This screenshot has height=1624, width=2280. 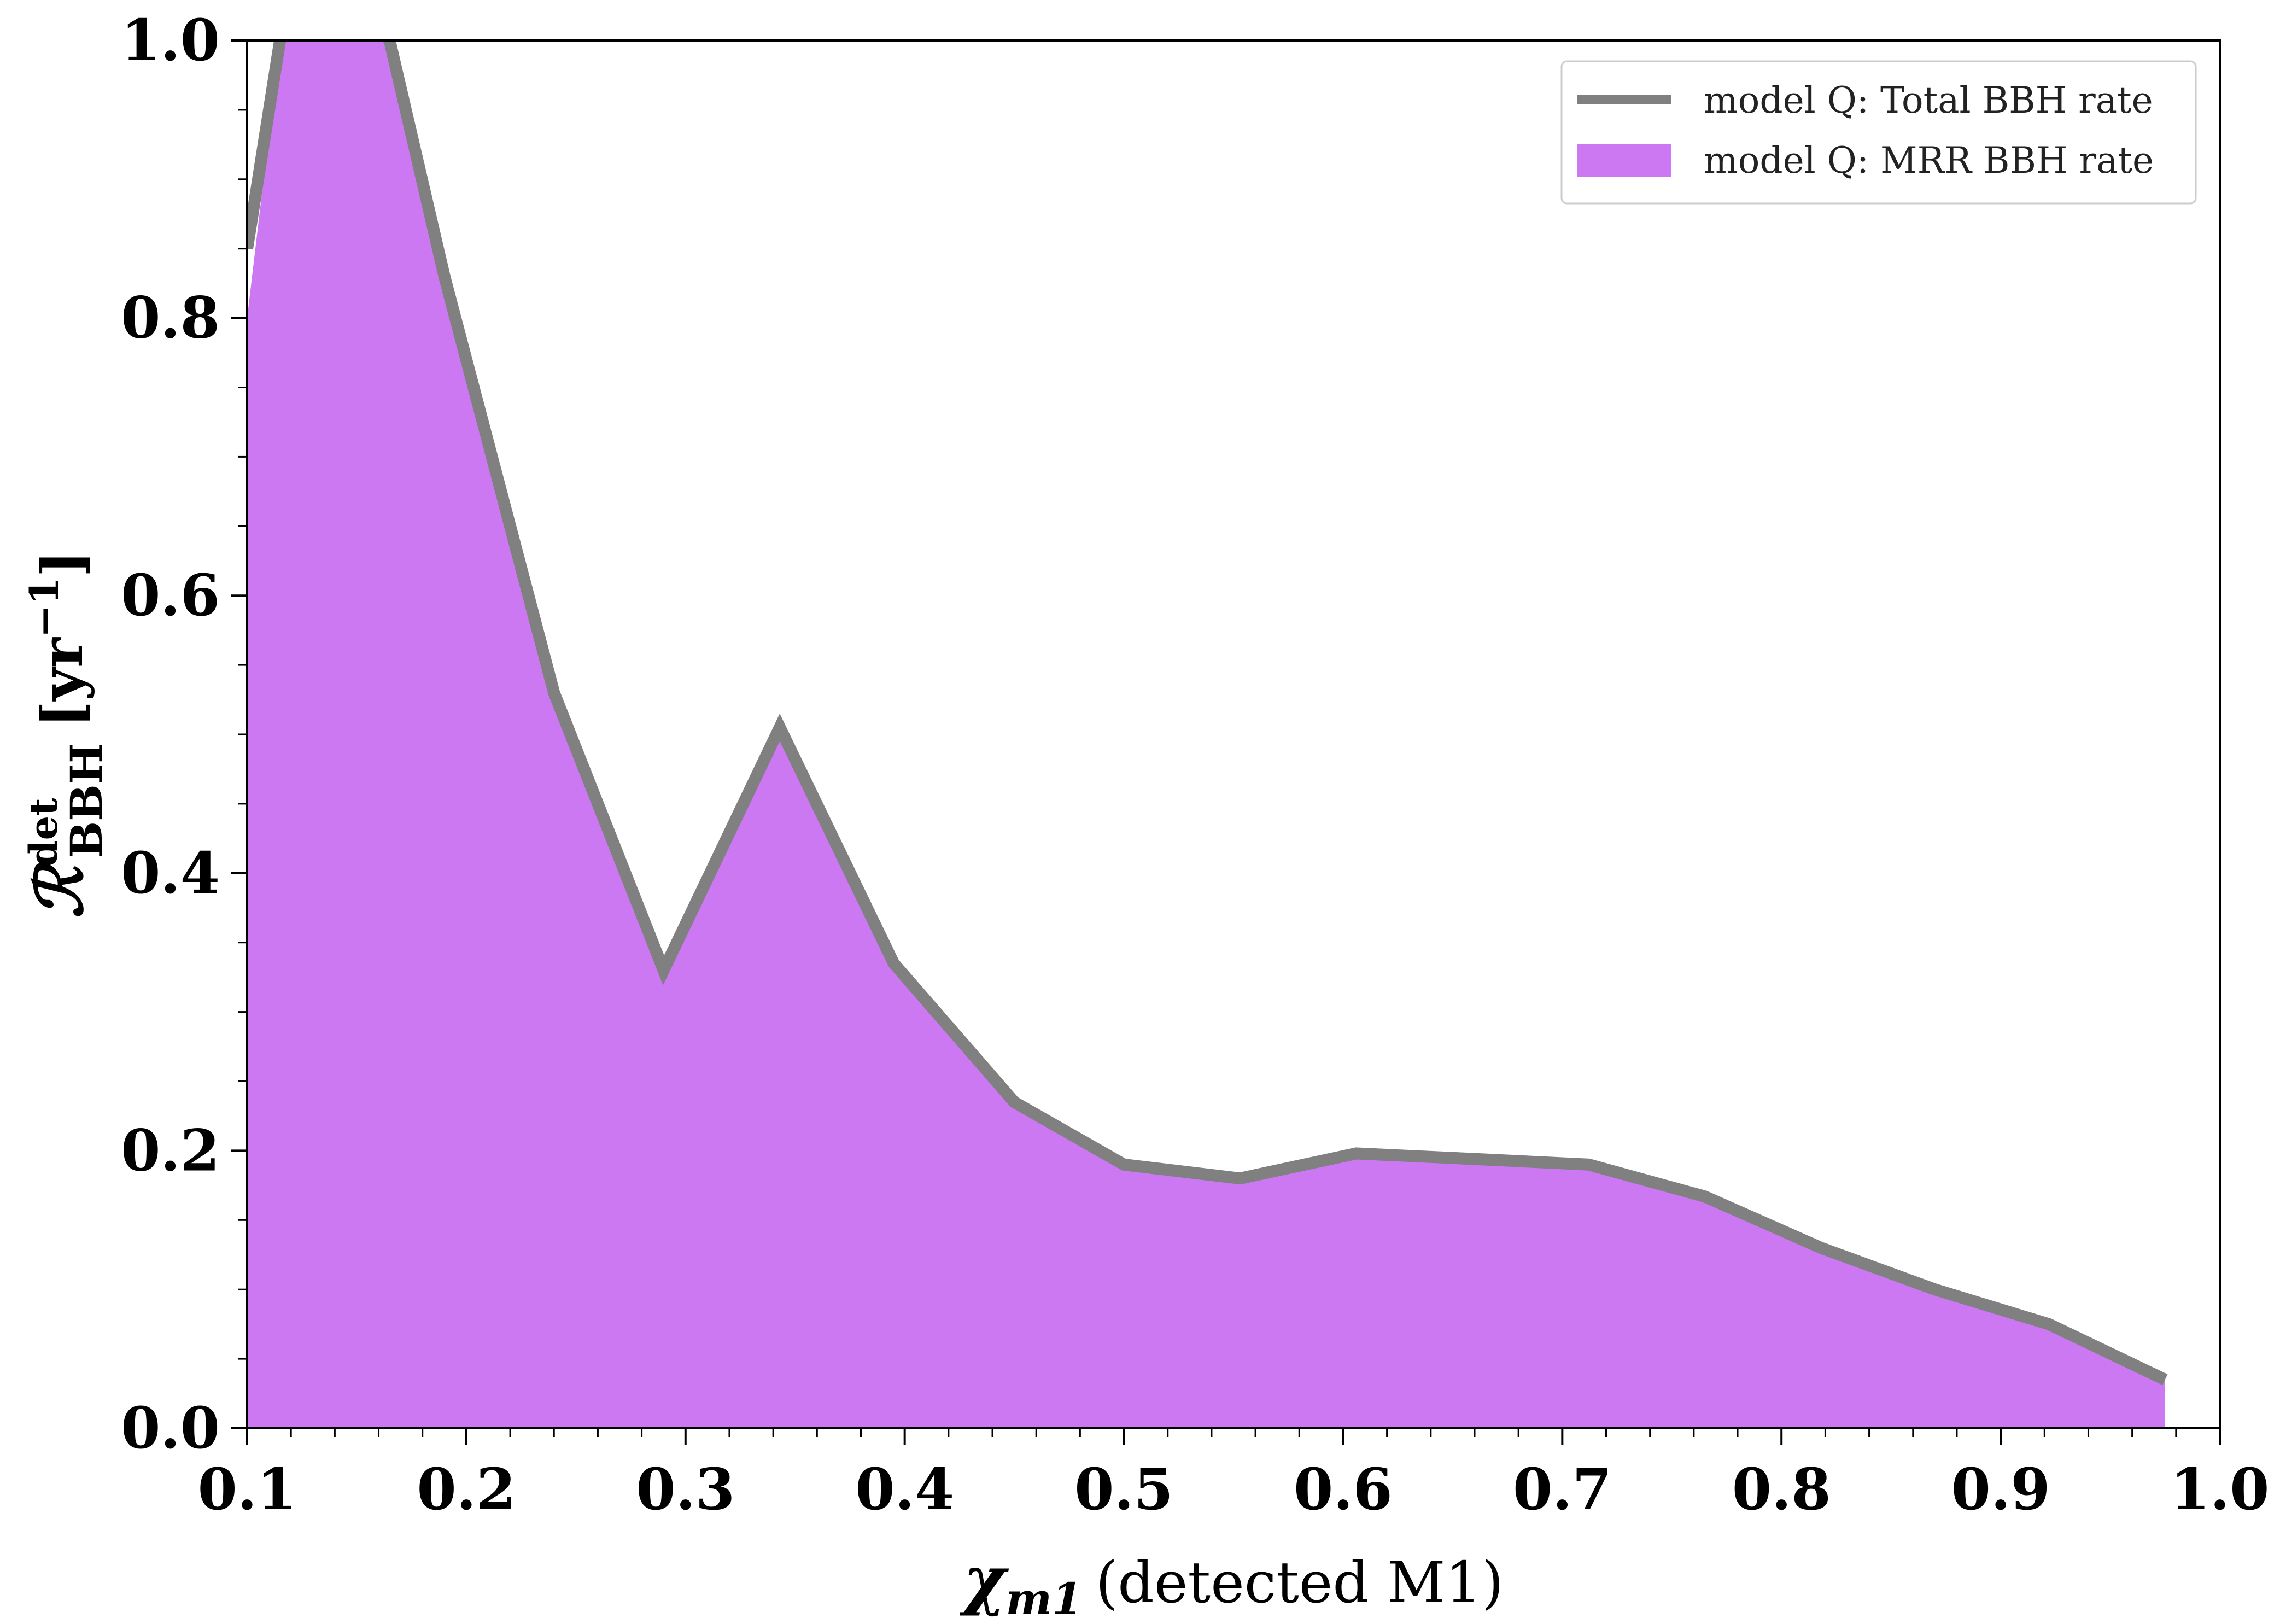 I want to click on x-tick-label: 0.4, so click(x=905, y=1490).